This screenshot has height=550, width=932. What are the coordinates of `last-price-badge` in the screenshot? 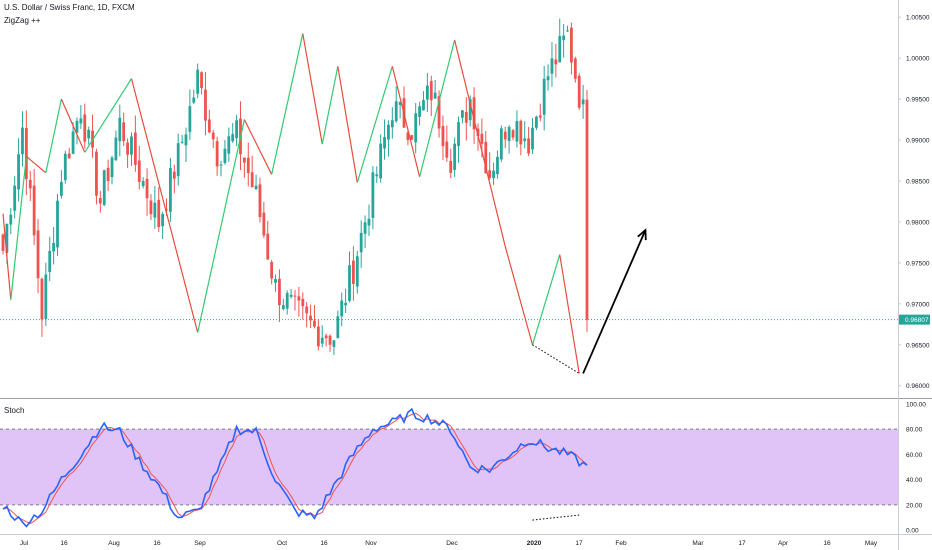 It's located at (914, 319).